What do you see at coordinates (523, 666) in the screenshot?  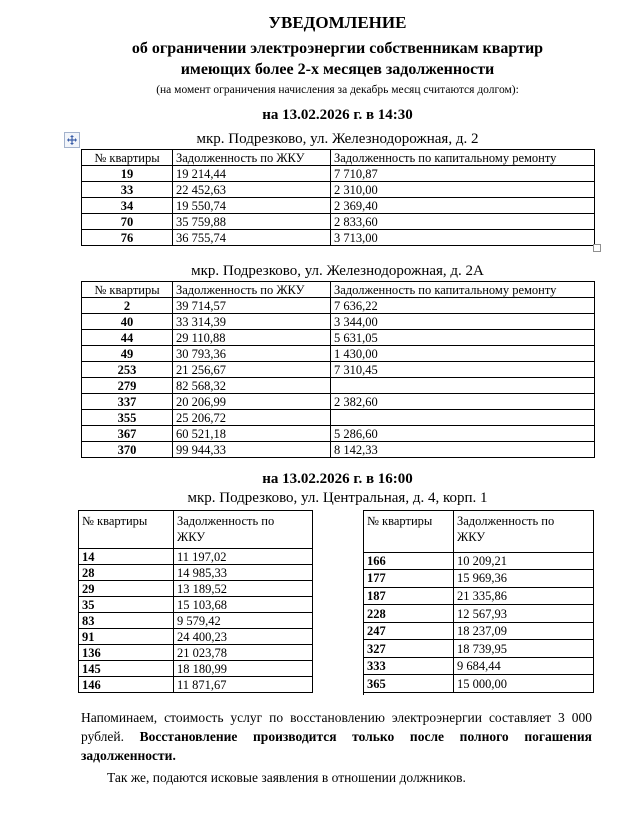 I see `debt-amount-cell: 9 684,44` at bounding box center [523, 666].